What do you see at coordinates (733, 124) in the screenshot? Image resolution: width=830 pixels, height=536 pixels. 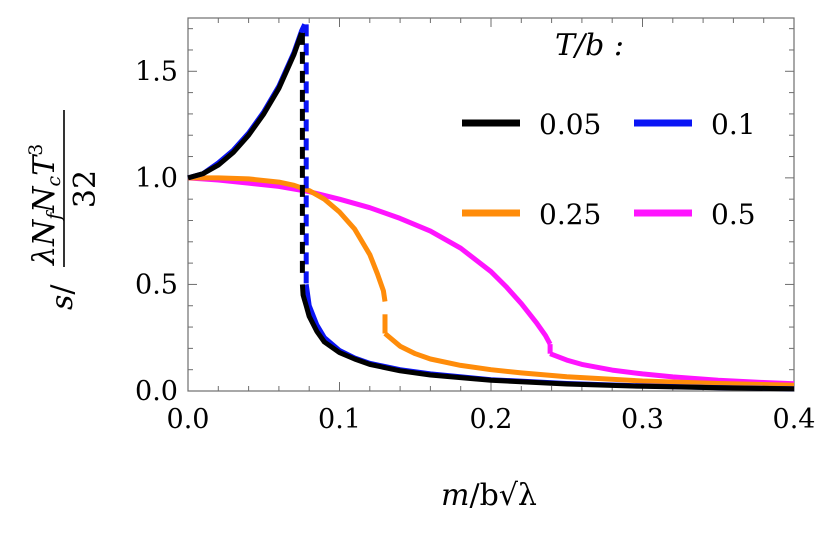 I see `legend-label-1: 0.1` at bounding box center [733, 124].